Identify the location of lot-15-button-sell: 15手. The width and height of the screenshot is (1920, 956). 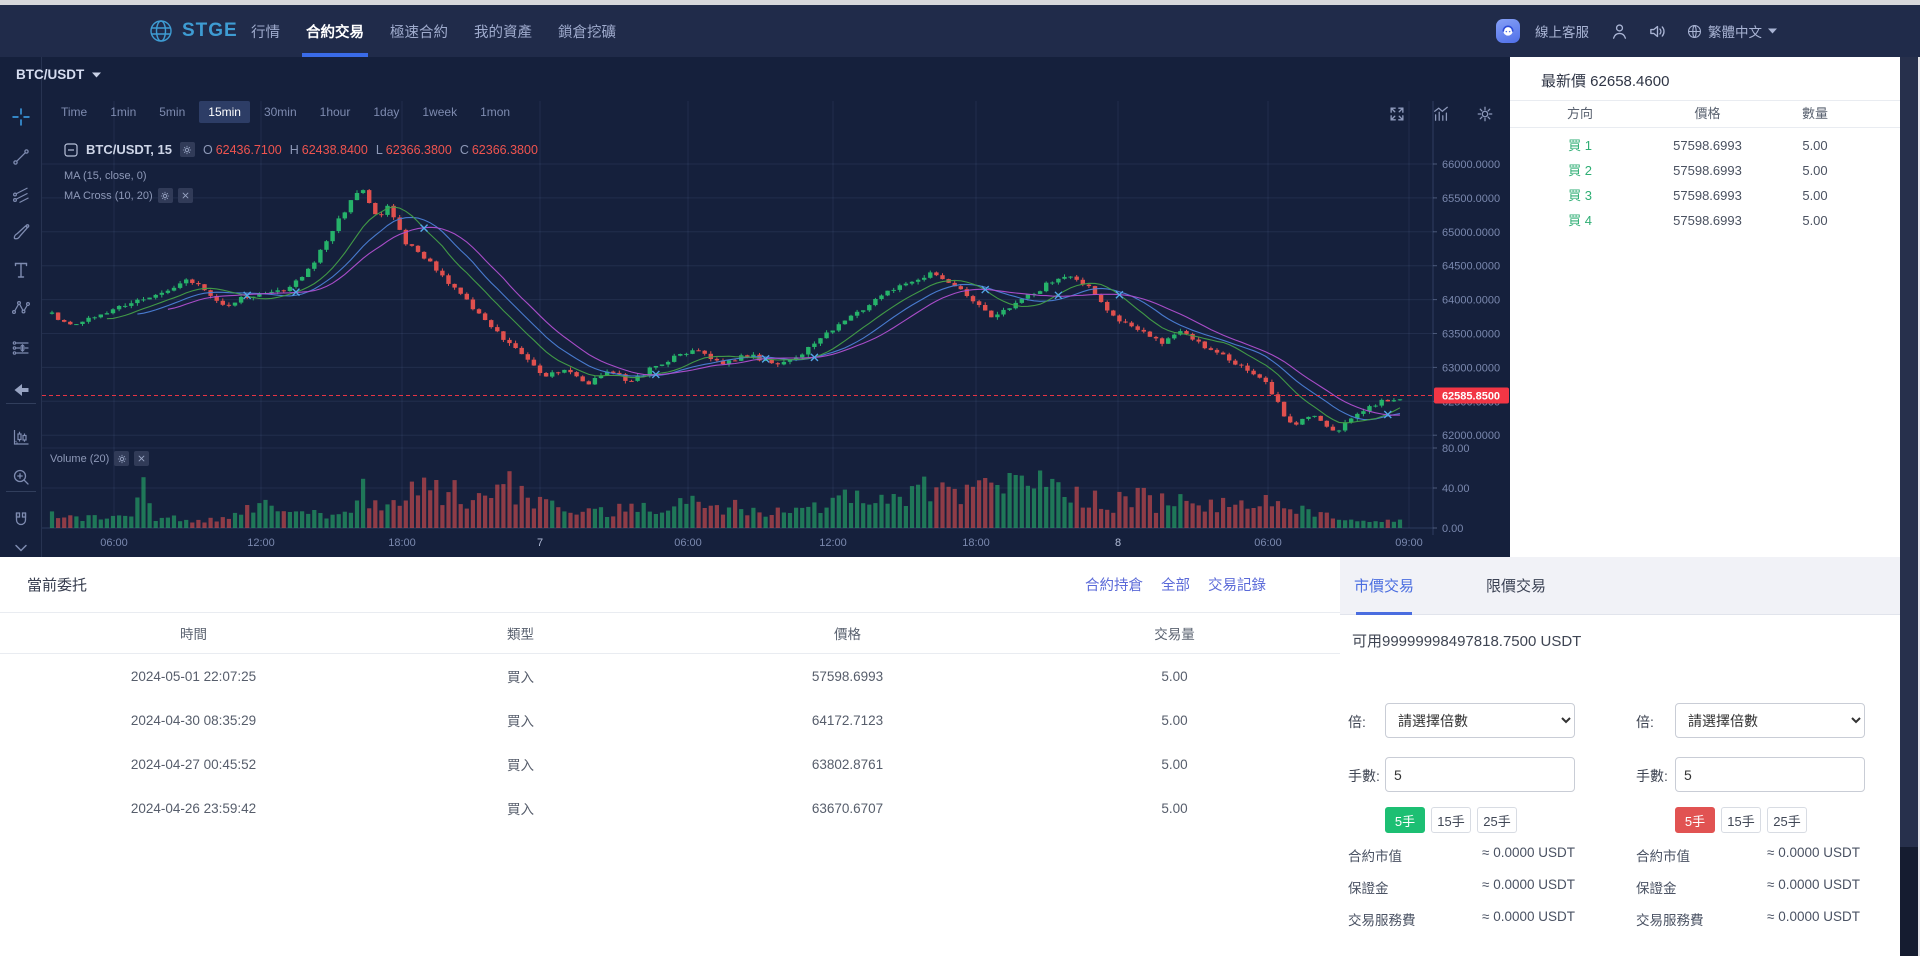
(1741, 820).